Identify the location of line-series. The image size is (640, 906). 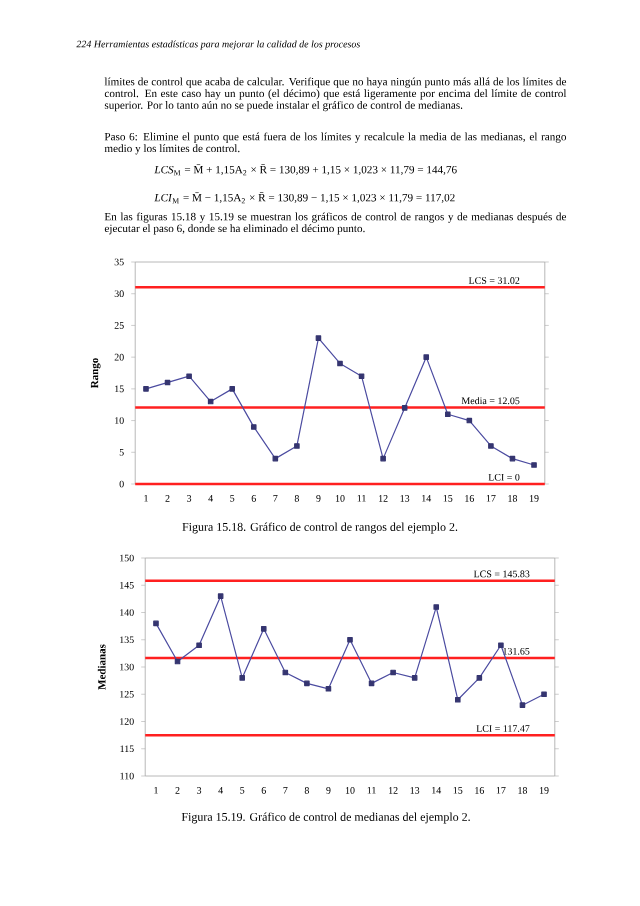
(350, 650).